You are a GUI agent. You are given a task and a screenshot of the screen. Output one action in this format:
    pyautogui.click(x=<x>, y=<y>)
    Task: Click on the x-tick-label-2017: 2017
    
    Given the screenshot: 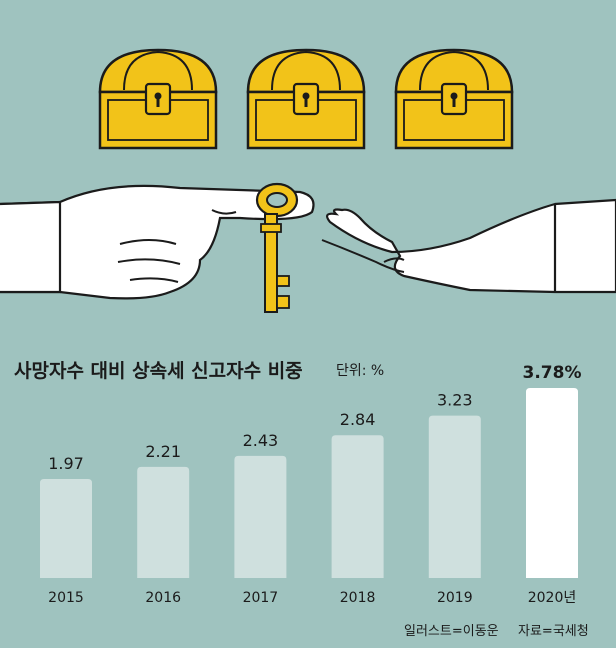 What is the action you would take?
    pyautogui.click(x=261, y=598)
    